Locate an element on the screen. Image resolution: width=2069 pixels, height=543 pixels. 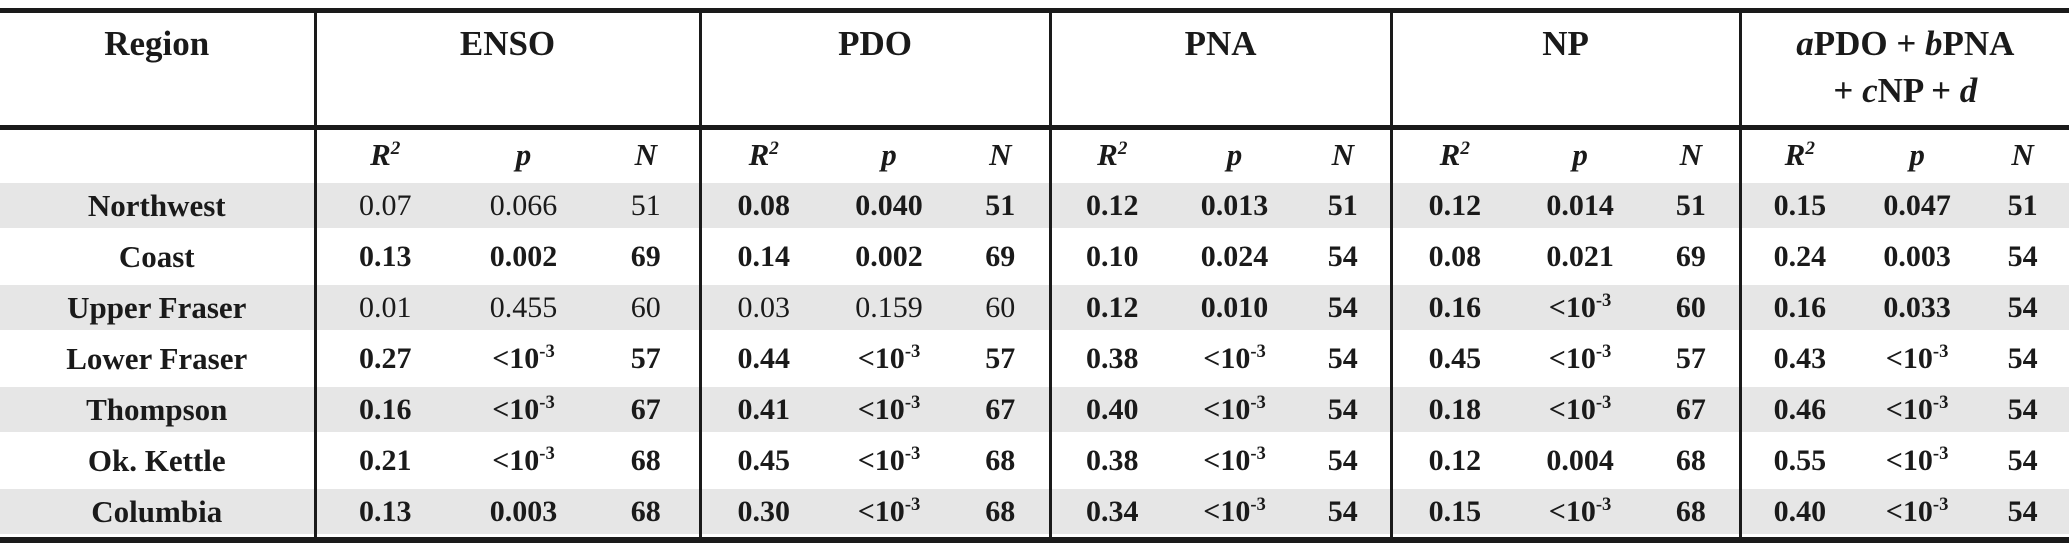
p-cell-model: 0.033 is located at coordinates (1917, 307).